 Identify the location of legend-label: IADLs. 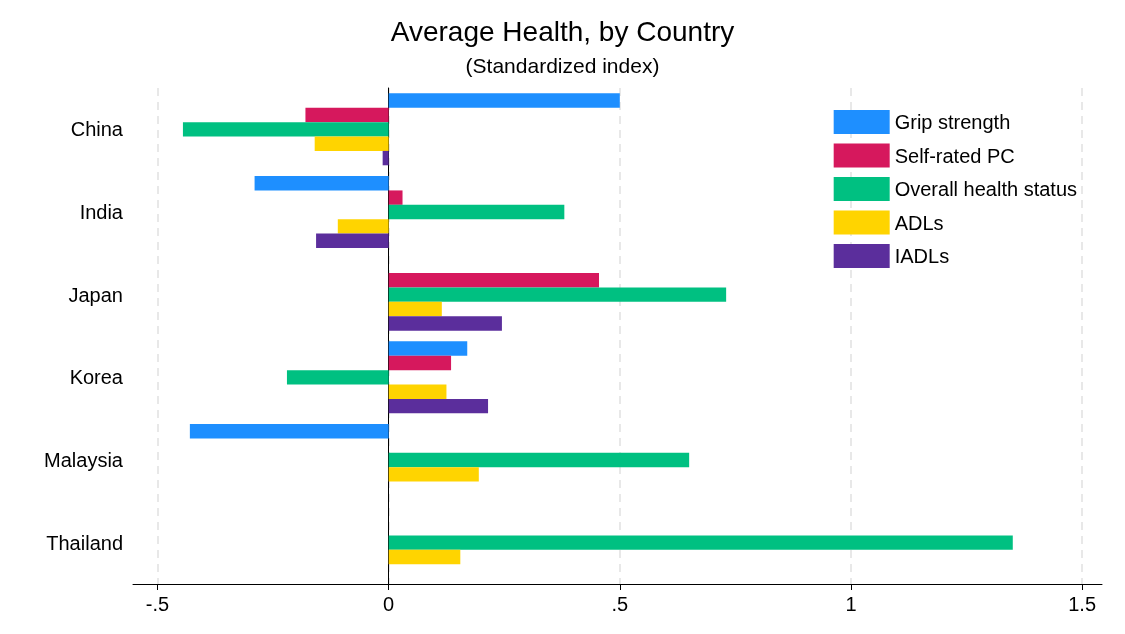
(922, 256).